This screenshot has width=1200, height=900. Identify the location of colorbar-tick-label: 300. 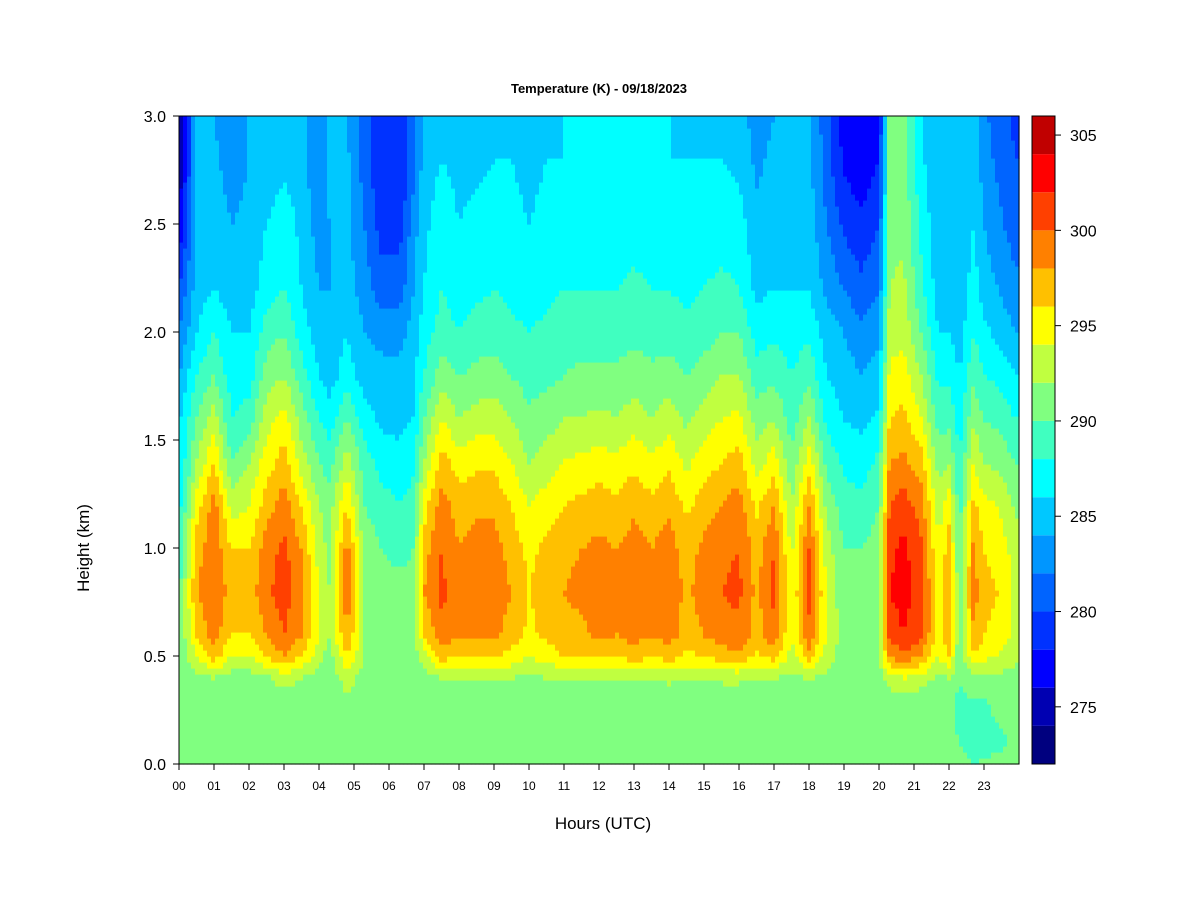
(1083, 231).